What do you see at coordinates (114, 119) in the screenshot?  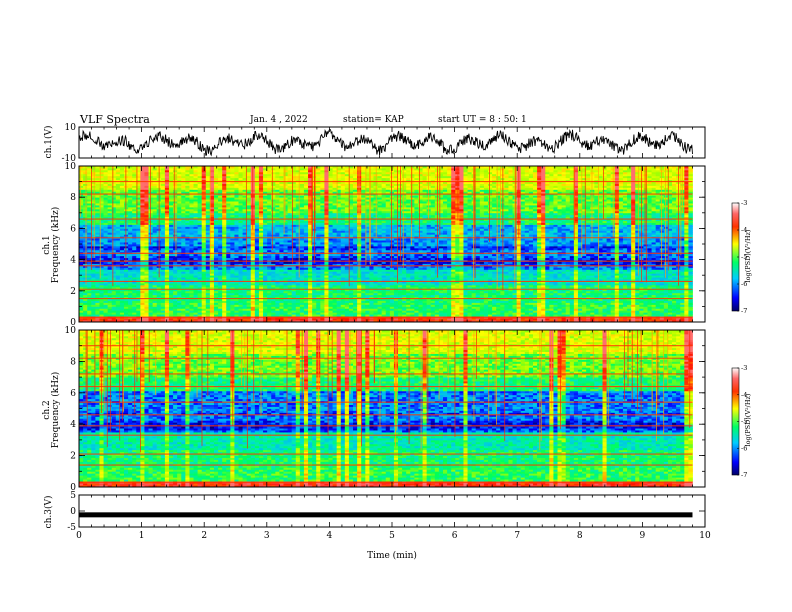 I see `chart-title: VLF Spectra` at bounding box center [114, 119].